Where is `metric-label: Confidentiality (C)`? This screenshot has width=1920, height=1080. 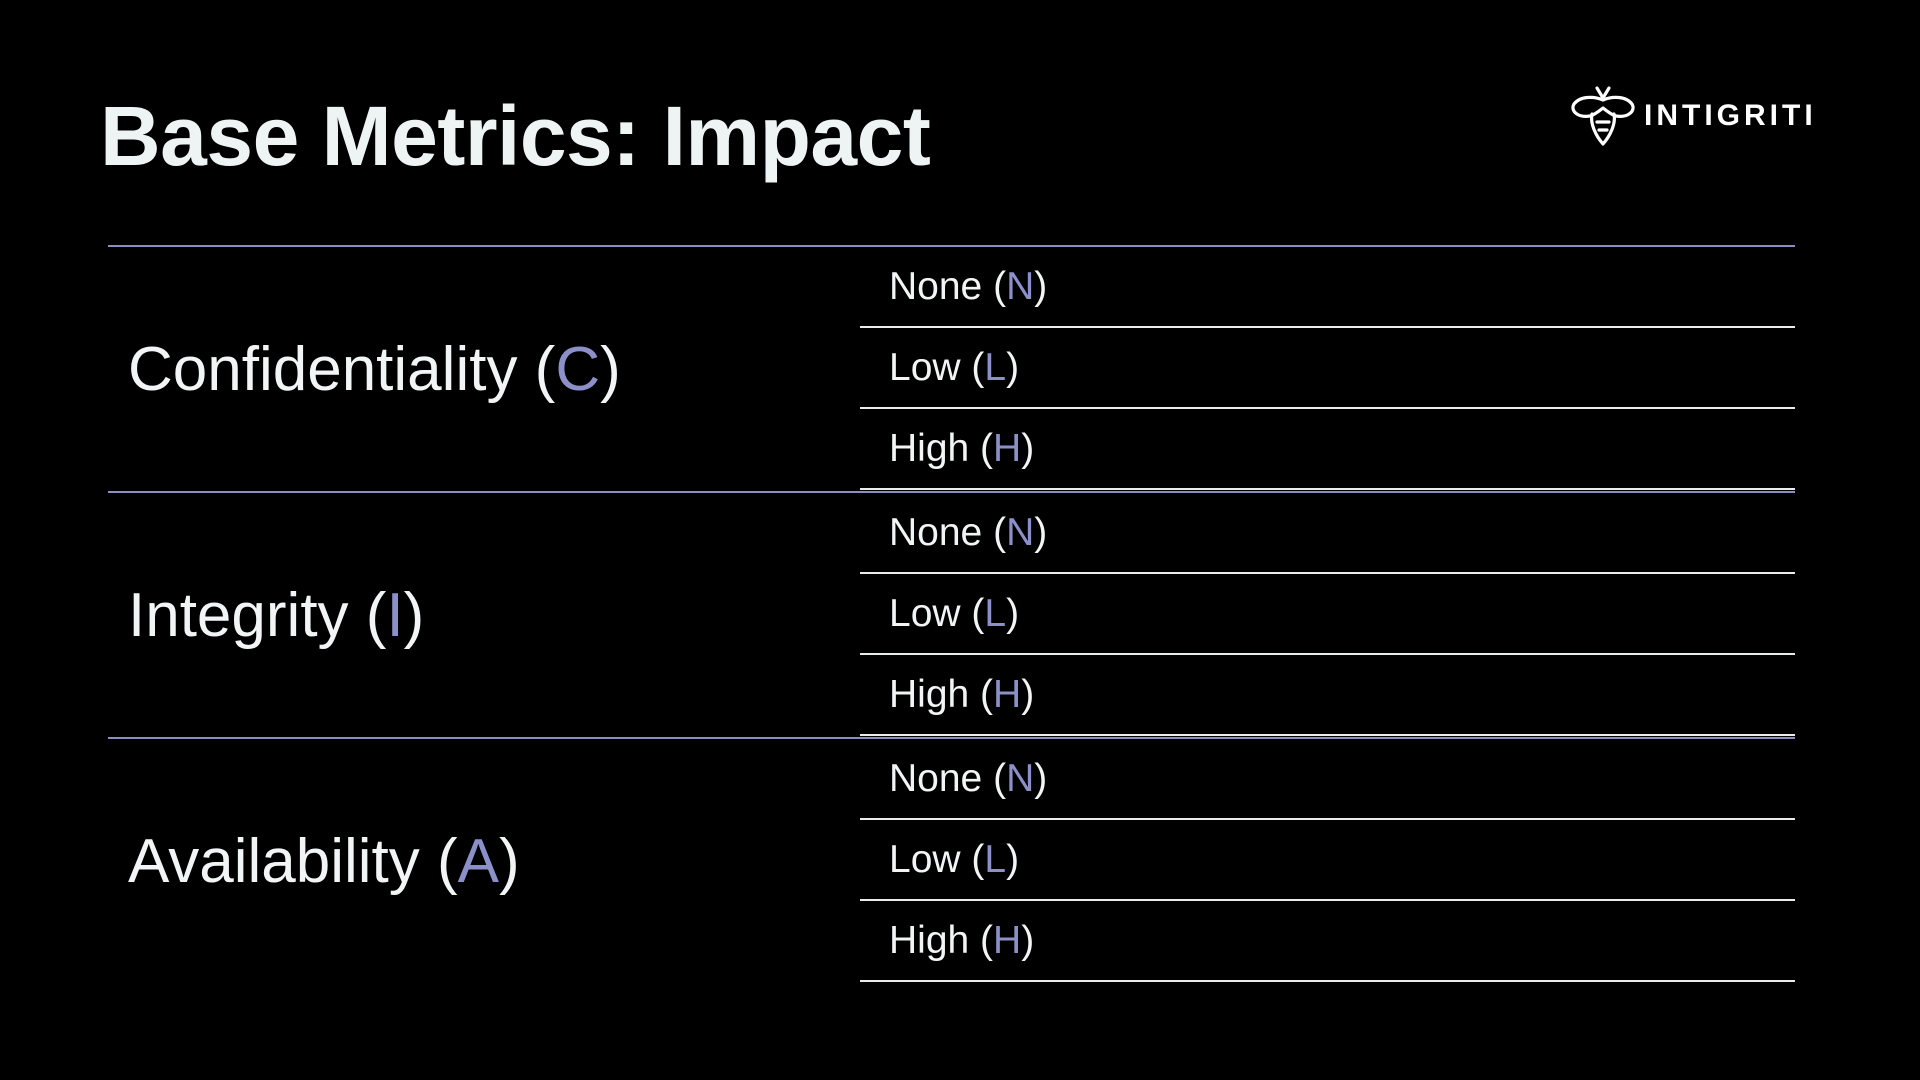 metric-label: Confidentiality (C) is located at coordinates (374, 369).